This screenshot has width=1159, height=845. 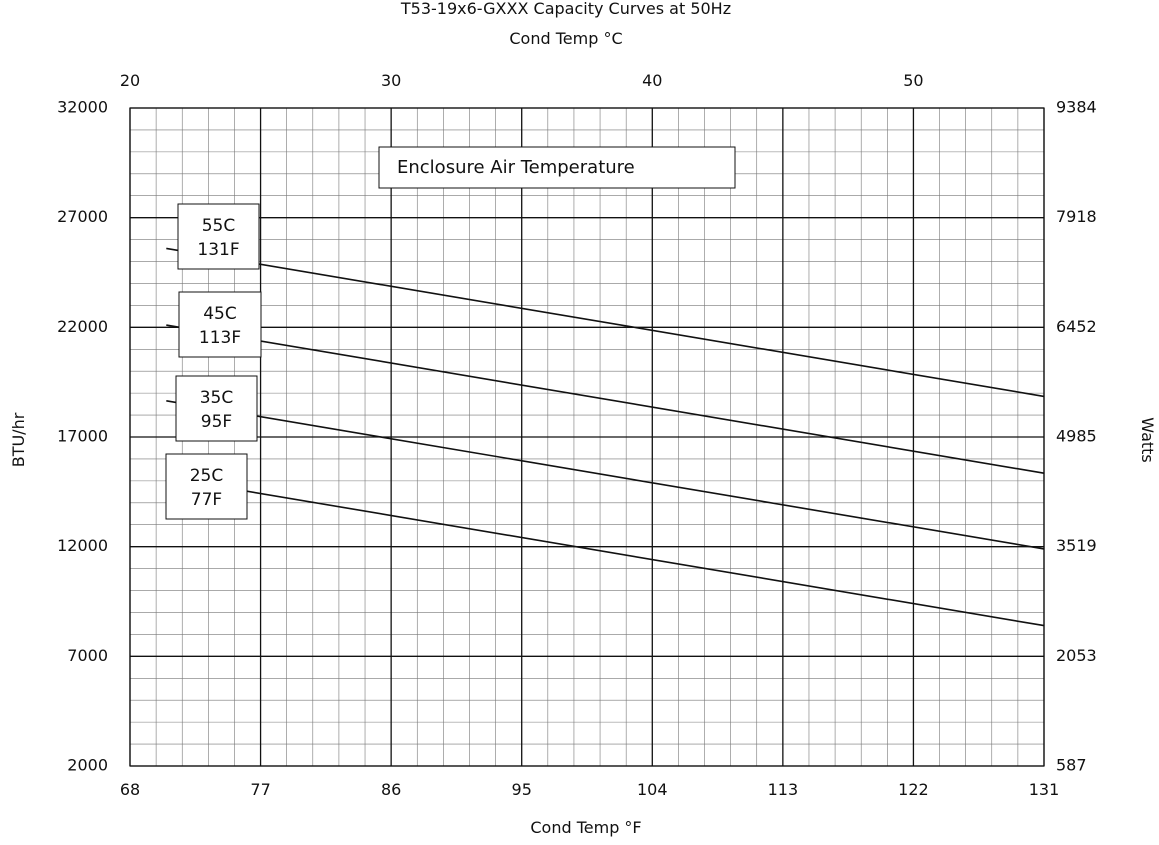 What do you see at coordinates (206, 500) in the screenshot?
I see `series-label-line: 77F` at bounding box center [206, 500].